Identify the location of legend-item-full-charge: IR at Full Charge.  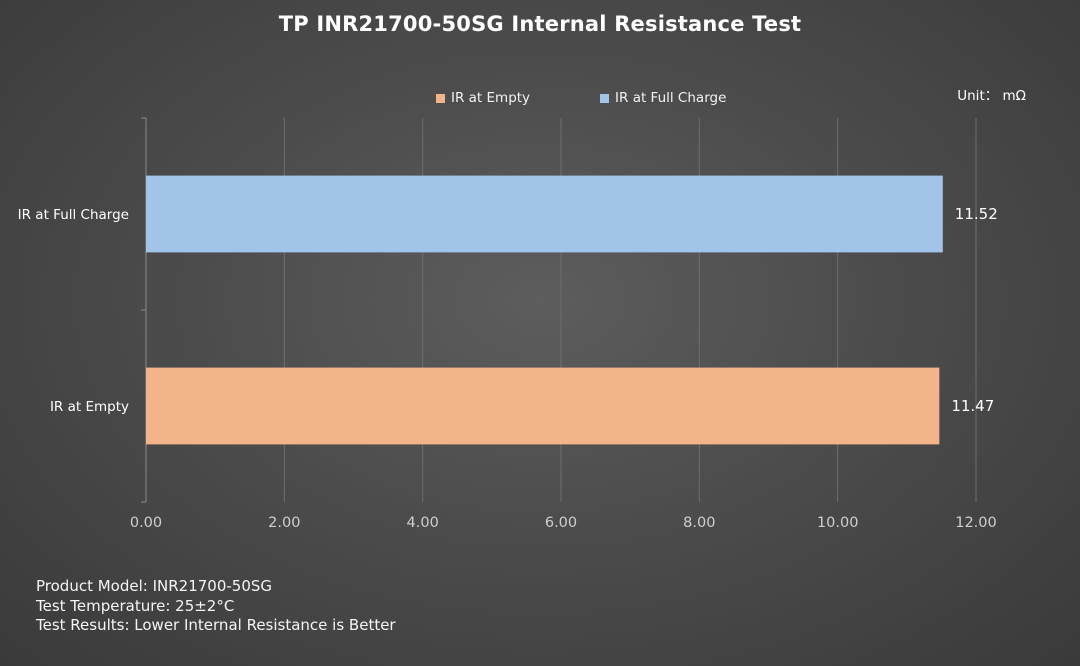
(663, 98).